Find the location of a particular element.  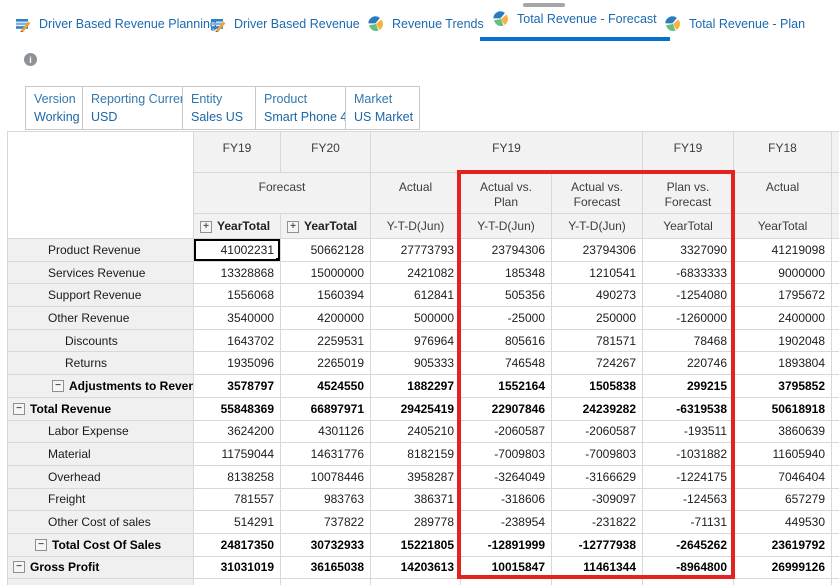

data-cell: 41219098 is located at coordinates (783, 250).